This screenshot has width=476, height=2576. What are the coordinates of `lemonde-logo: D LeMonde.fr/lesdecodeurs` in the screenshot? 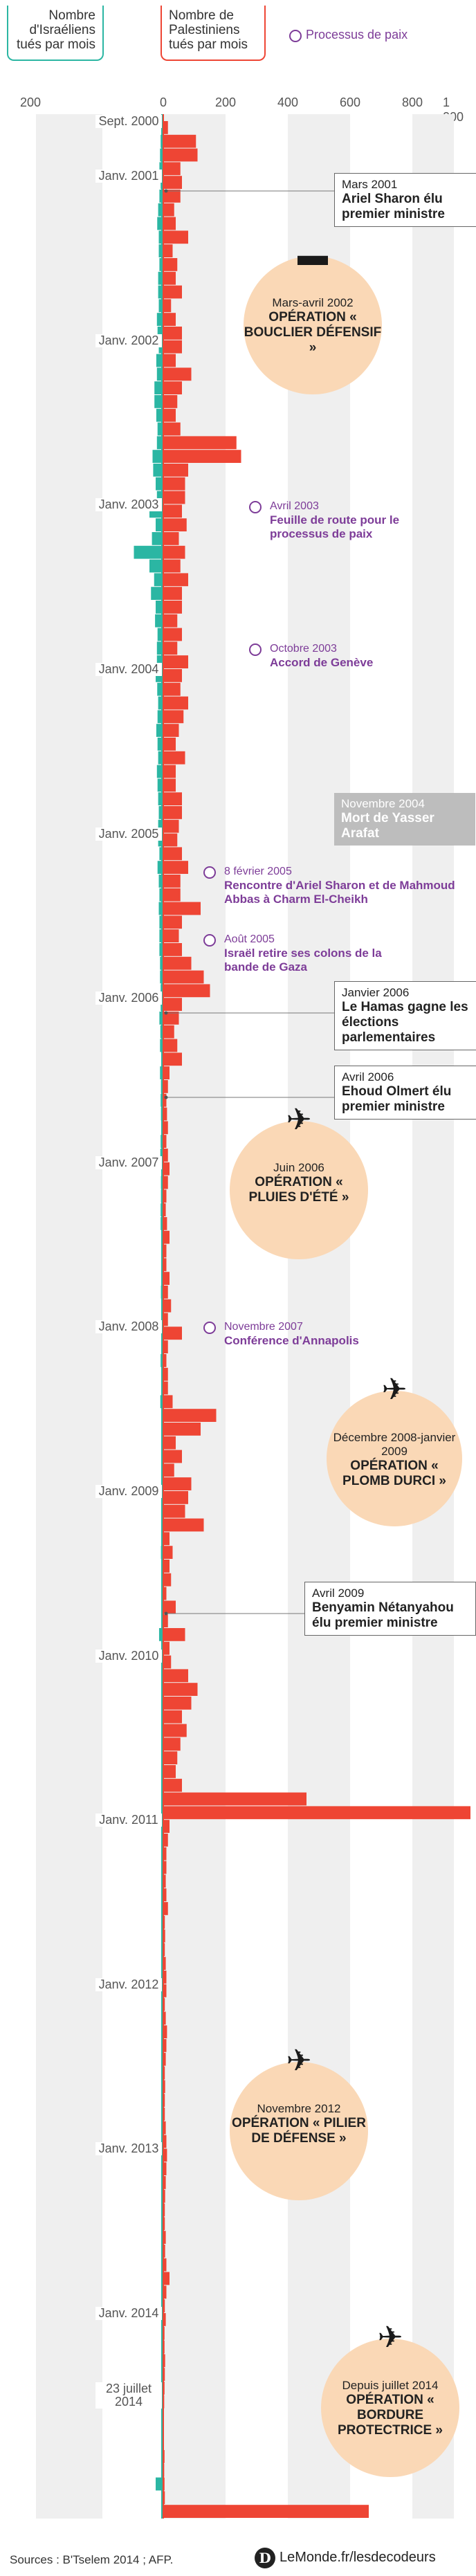 It's located at (345, 2558).